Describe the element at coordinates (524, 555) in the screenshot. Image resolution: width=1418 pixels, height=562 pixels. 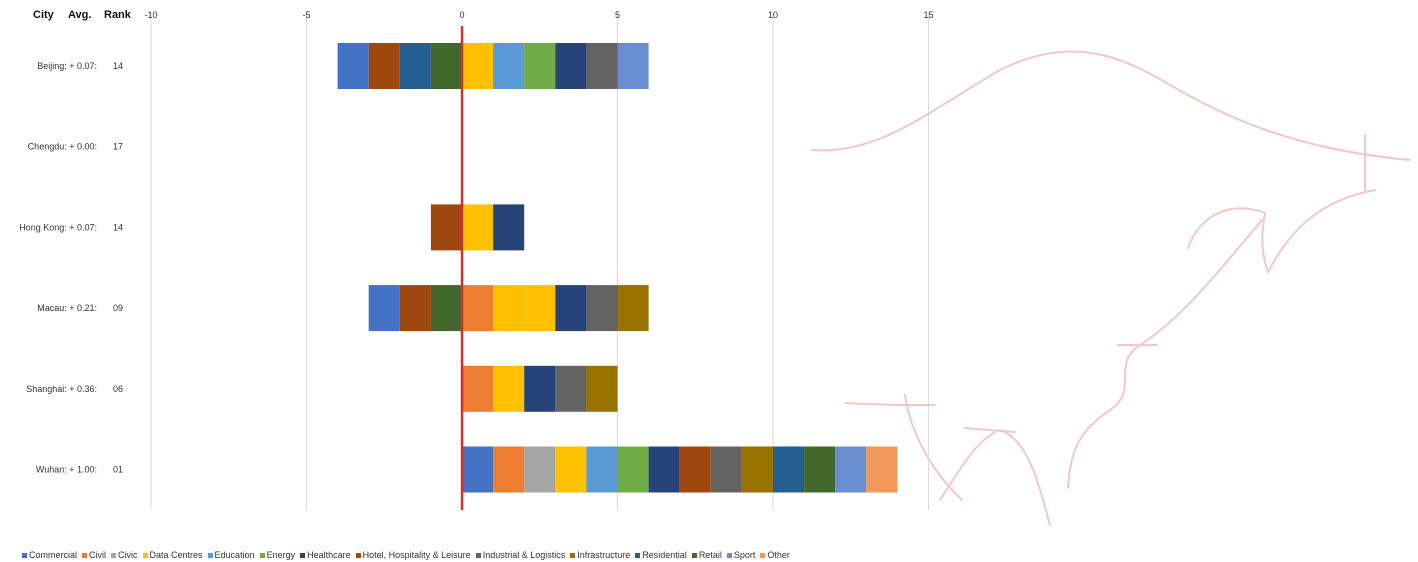
I see `legend-label: Industrial & Logistics` at that location.